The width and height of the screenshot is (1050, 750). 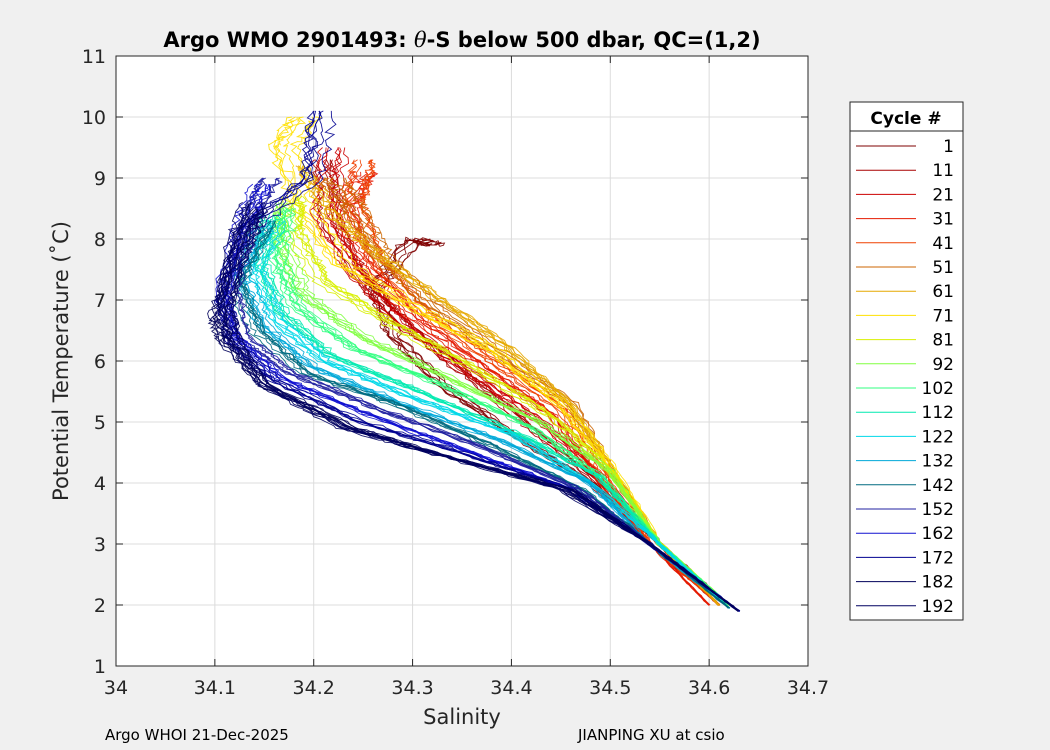 I want to click on y-tick-label: 2, so click(x=100, y=606).